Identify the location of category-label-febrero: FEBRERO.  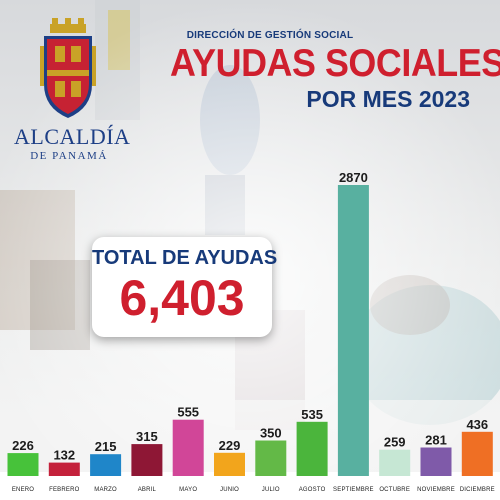
(64, 490).